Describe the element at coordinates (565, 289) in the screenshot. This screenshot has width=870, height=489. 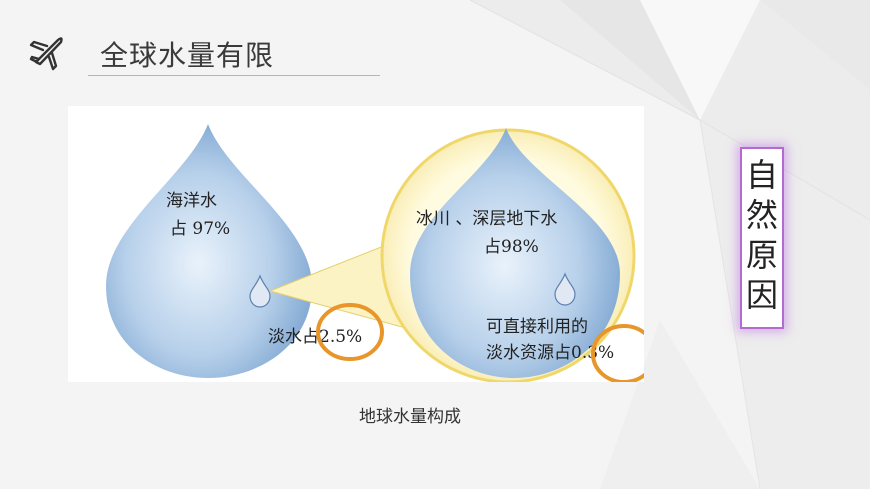
I see `small-water-drop-icon` at that location.